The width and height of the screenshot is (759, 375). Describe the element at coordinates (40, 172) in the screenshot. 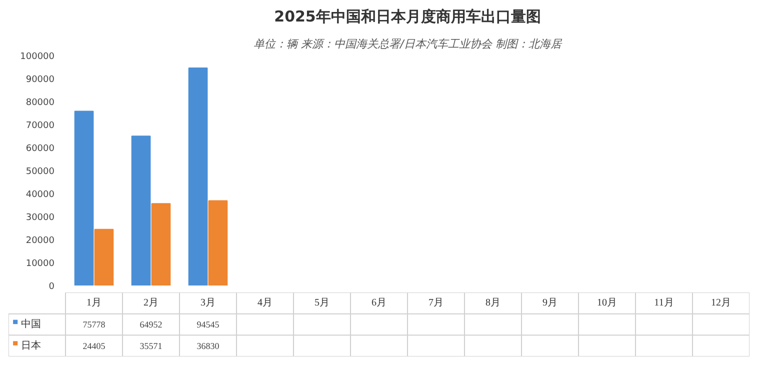

I see `y-tick-label: 50000` at that location.